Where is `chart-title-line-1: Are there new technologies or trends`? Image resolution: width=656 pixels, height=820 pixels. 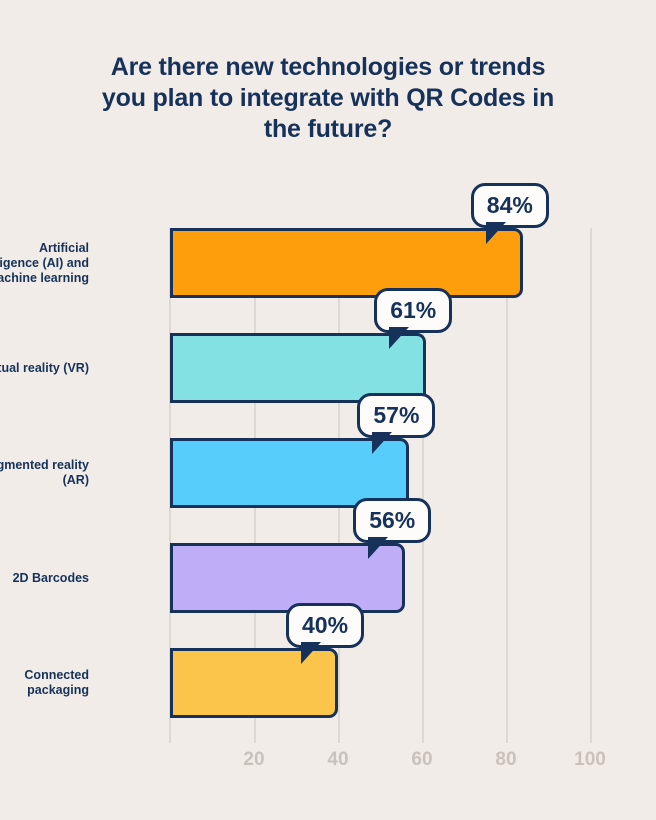 chart-title-line-1: Are there new technologies or trends is located at coordinates (328, 67).